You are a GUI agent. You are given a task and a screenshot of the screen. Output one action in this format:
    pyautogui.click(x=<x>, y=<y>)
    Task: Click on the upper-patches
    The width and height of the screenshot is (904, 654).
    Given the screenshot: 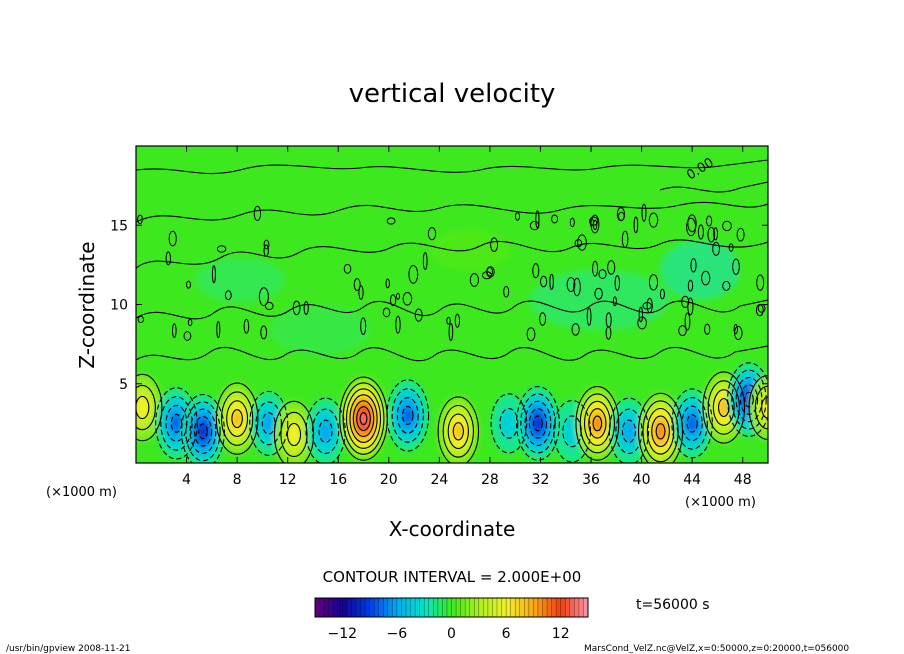 What is the action you would take?
    pyautogui.click(x=467, y=292)
    